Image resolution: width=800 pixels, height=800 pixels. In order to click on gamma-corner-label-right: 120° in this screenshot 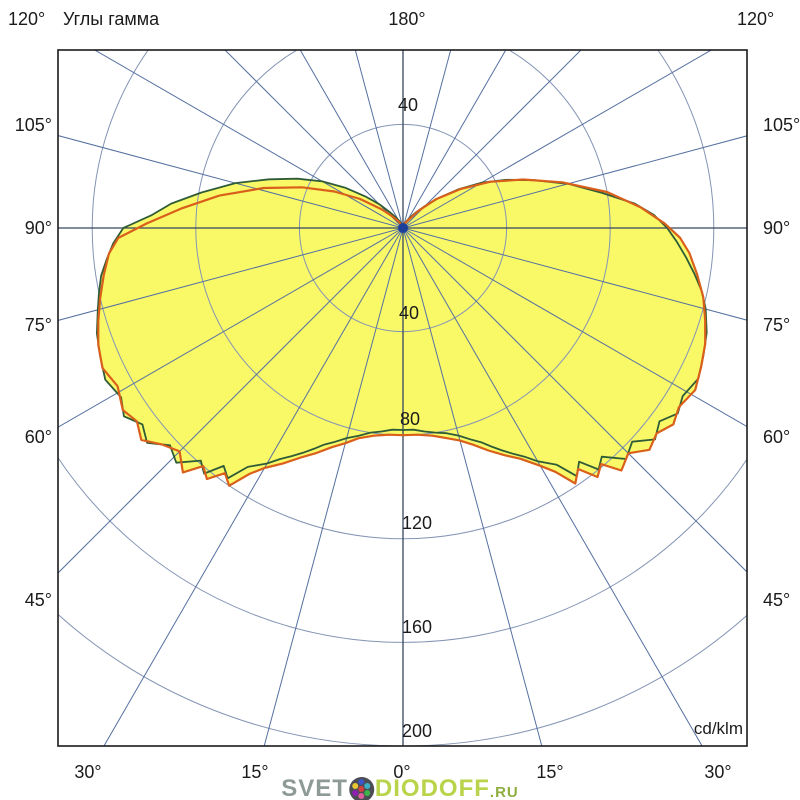, I will do `click(756, 19)`.